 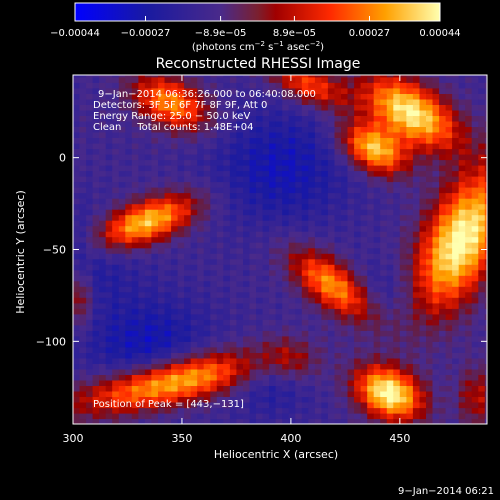 I want to click on chart-title: Reconstructed RHESSI Image, so click(x=258, y=64).